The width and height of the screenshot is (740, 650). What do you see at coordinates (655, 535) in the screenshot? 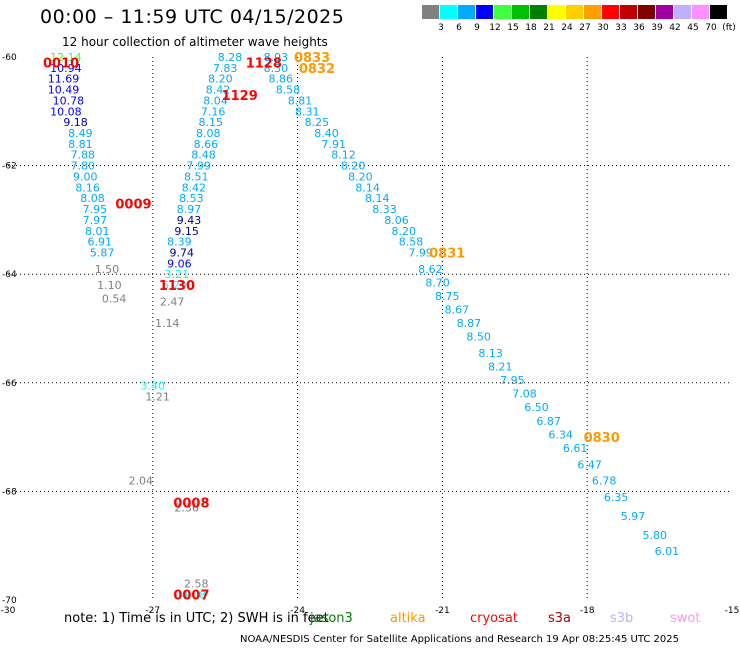
I see `swh-value-label: 5.80` at bounding box center [655, 535].